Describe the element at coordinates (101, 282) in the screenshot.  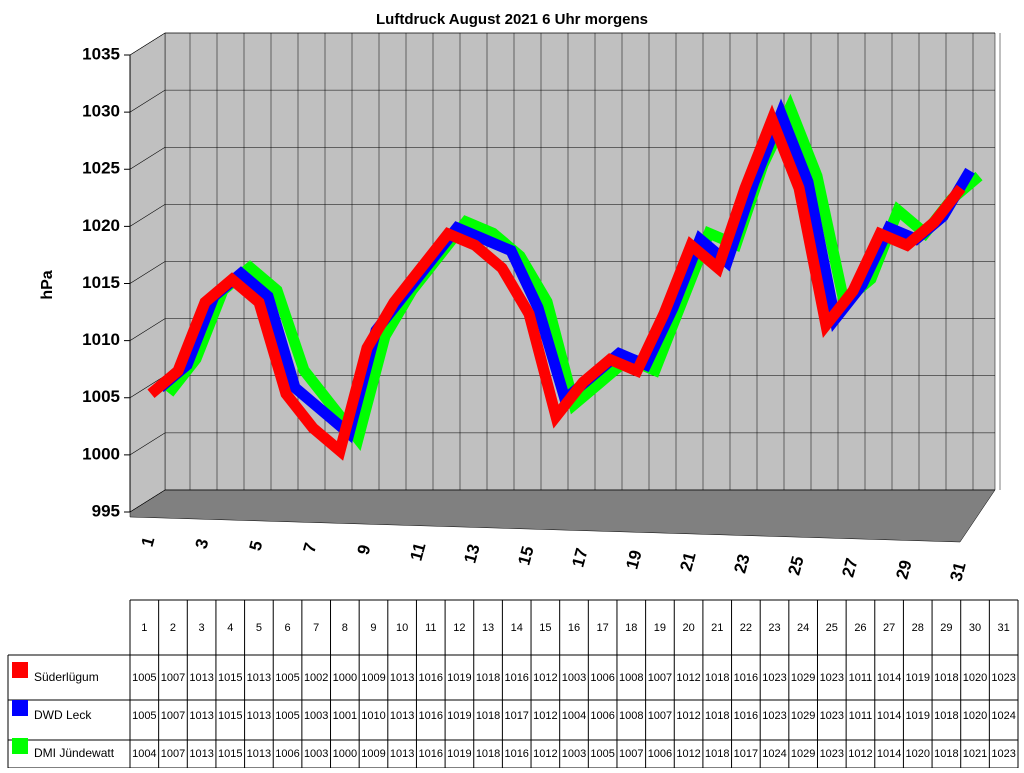
I see `y-tick-label: 1015` at that location.